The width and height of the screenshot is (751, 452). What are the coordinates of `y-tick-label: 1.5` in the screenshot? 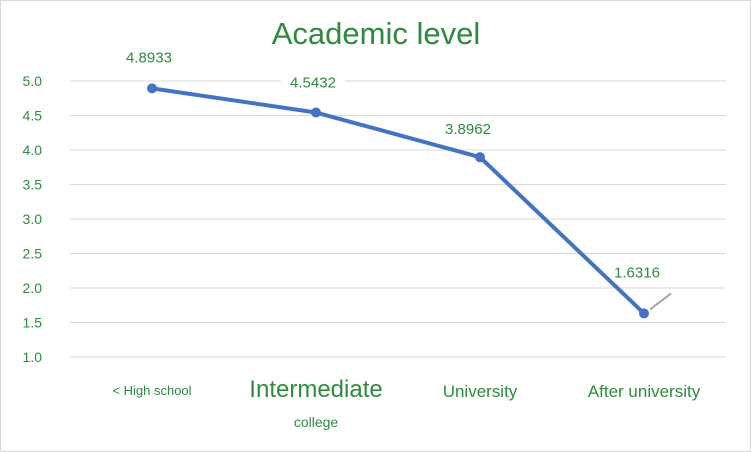 It's located at (33, 323).